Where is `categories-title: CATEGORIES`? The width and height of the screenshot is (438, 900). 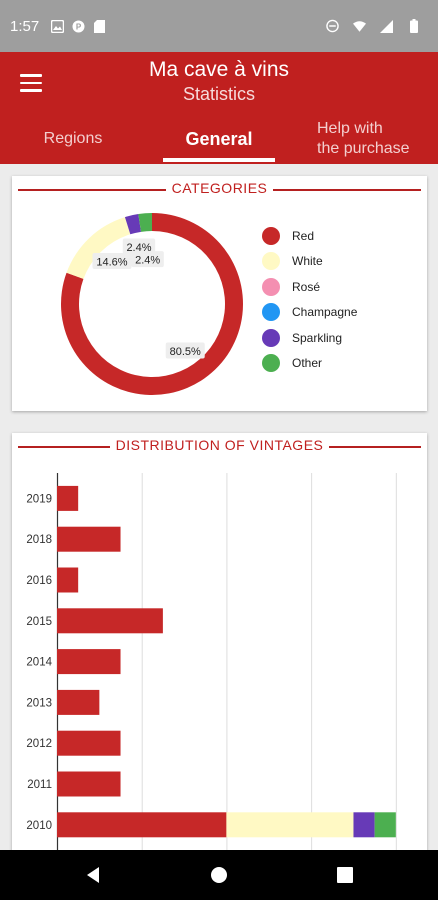
categories-title: CATEGORIES is located at coordinates (219, 188).